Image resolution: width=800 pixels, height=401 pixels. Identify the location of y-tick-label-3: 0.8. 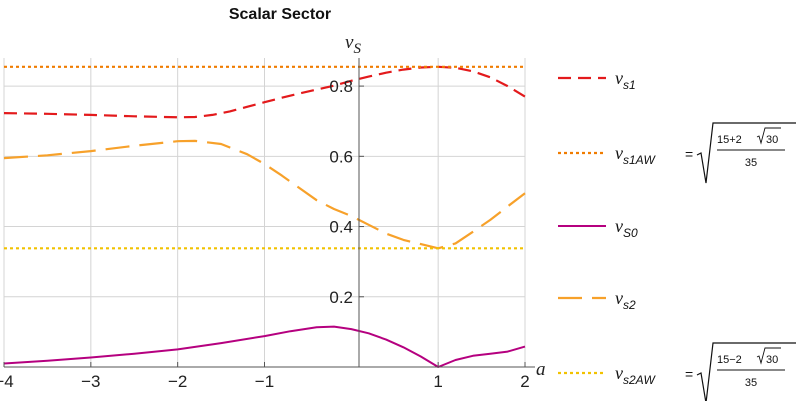
(341, 86).